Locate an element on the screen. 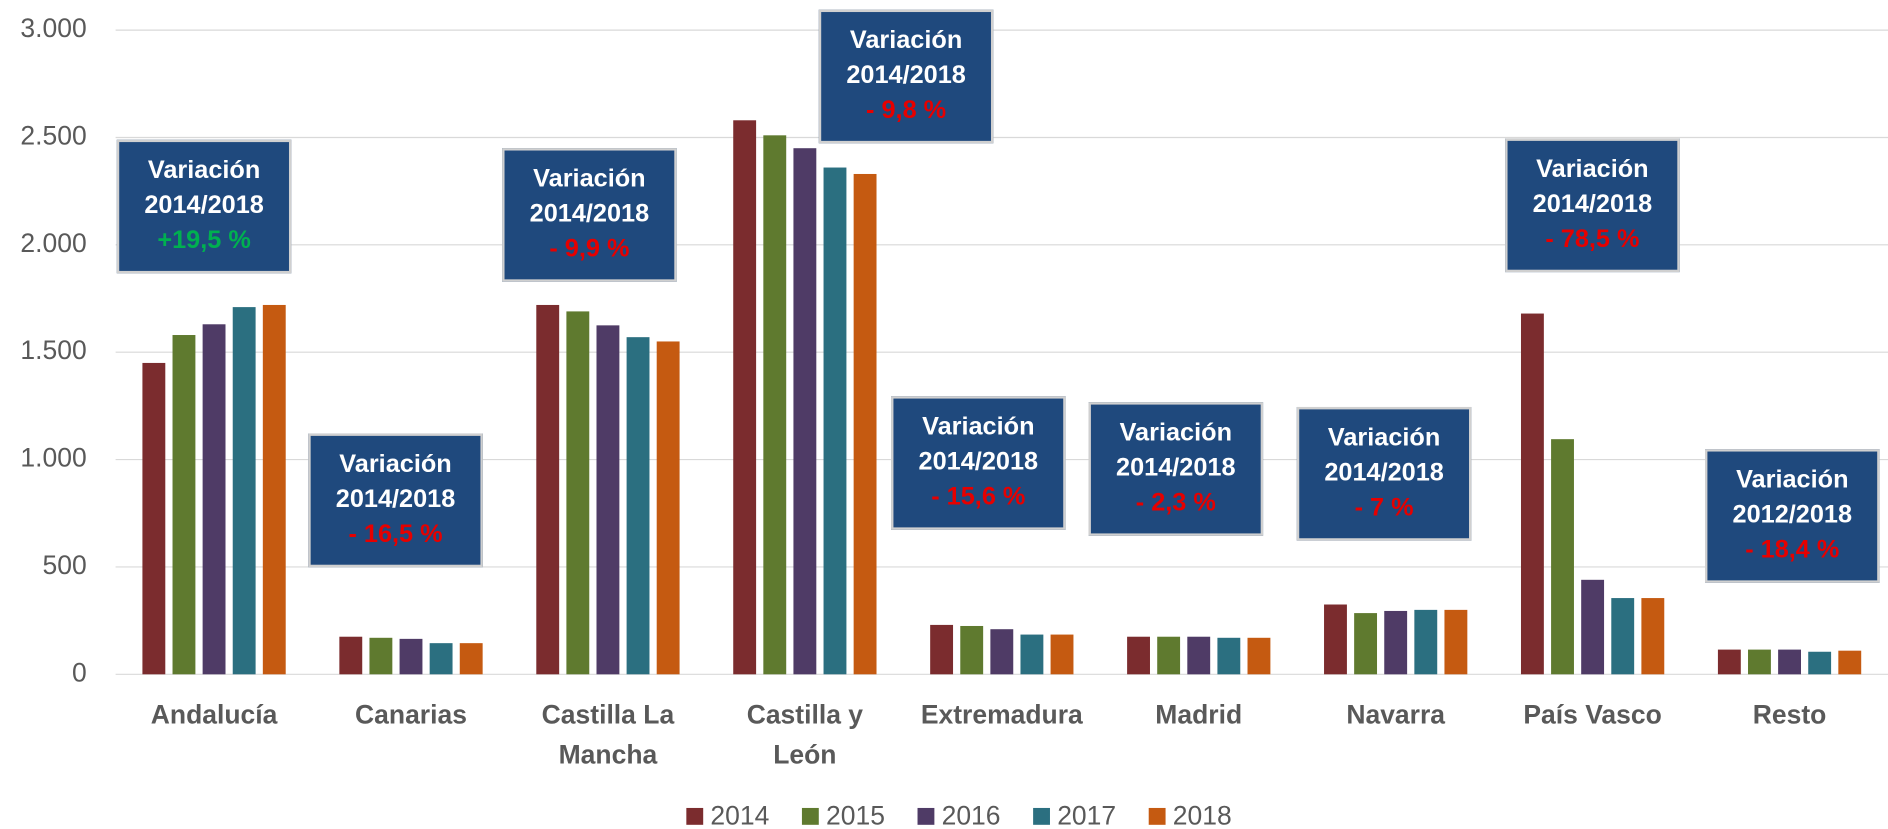 The image size is (1888, 829). legend-label: 2014 is located at coordinates (739, 815).